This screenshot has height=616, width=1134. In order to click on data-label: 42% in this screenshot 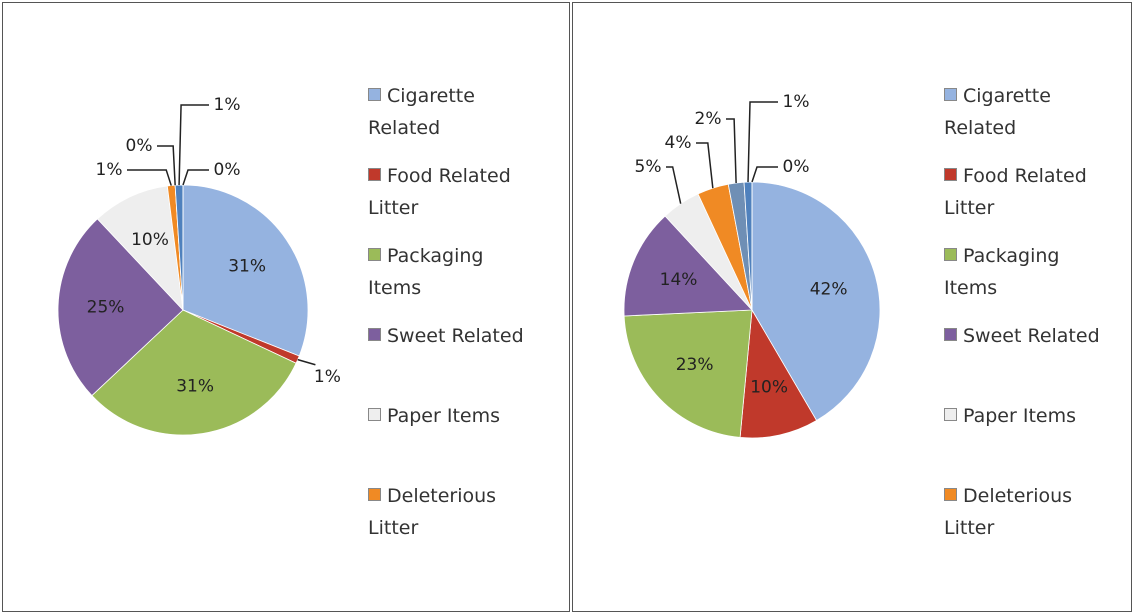, I will do `click(829, 289)`.